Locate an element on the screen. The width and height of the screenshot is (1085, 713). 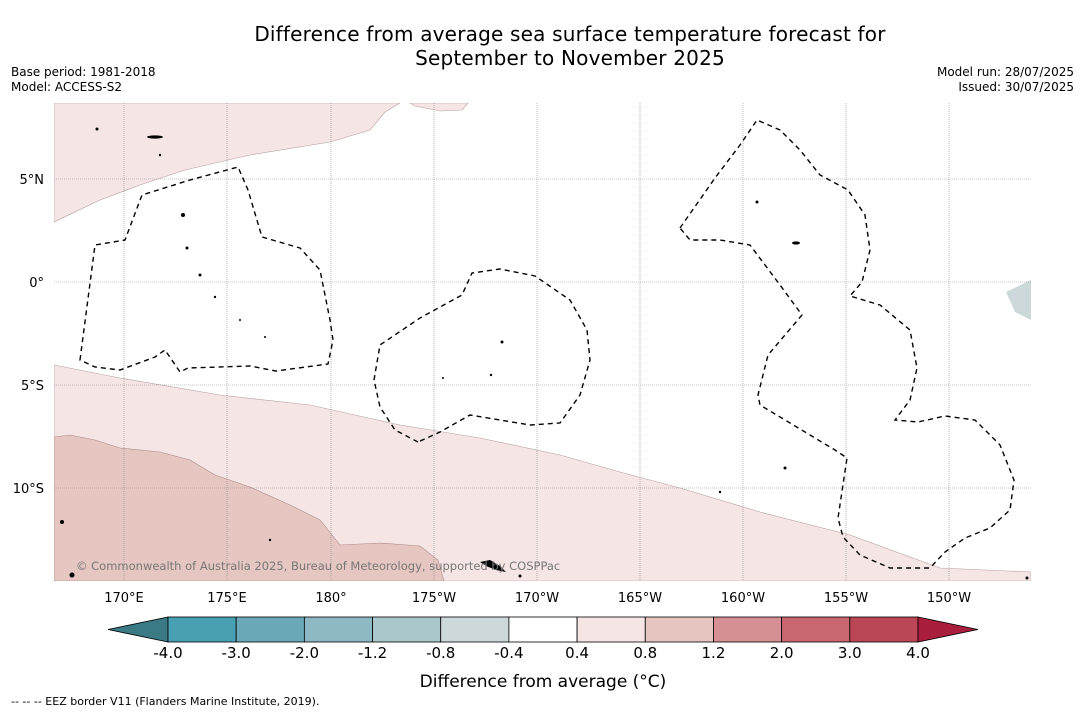
colorbar-tick-label: -2.0 is located at coordinates (304, 653).